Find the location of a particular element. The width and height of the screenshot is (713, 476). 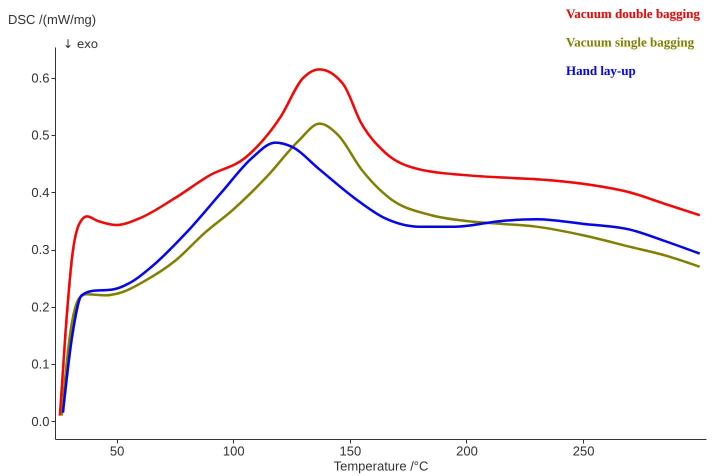

text: Vacuum double bagging is located at coordinates (633, 13).